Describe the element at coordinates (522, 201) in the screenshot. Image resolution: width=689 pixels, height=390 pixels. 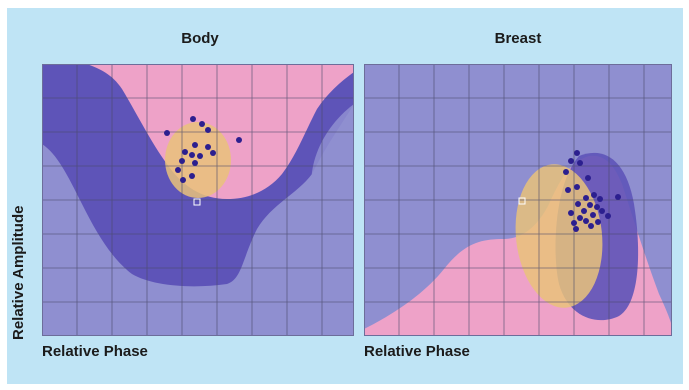
I see `breast-reference-marker` at that location.